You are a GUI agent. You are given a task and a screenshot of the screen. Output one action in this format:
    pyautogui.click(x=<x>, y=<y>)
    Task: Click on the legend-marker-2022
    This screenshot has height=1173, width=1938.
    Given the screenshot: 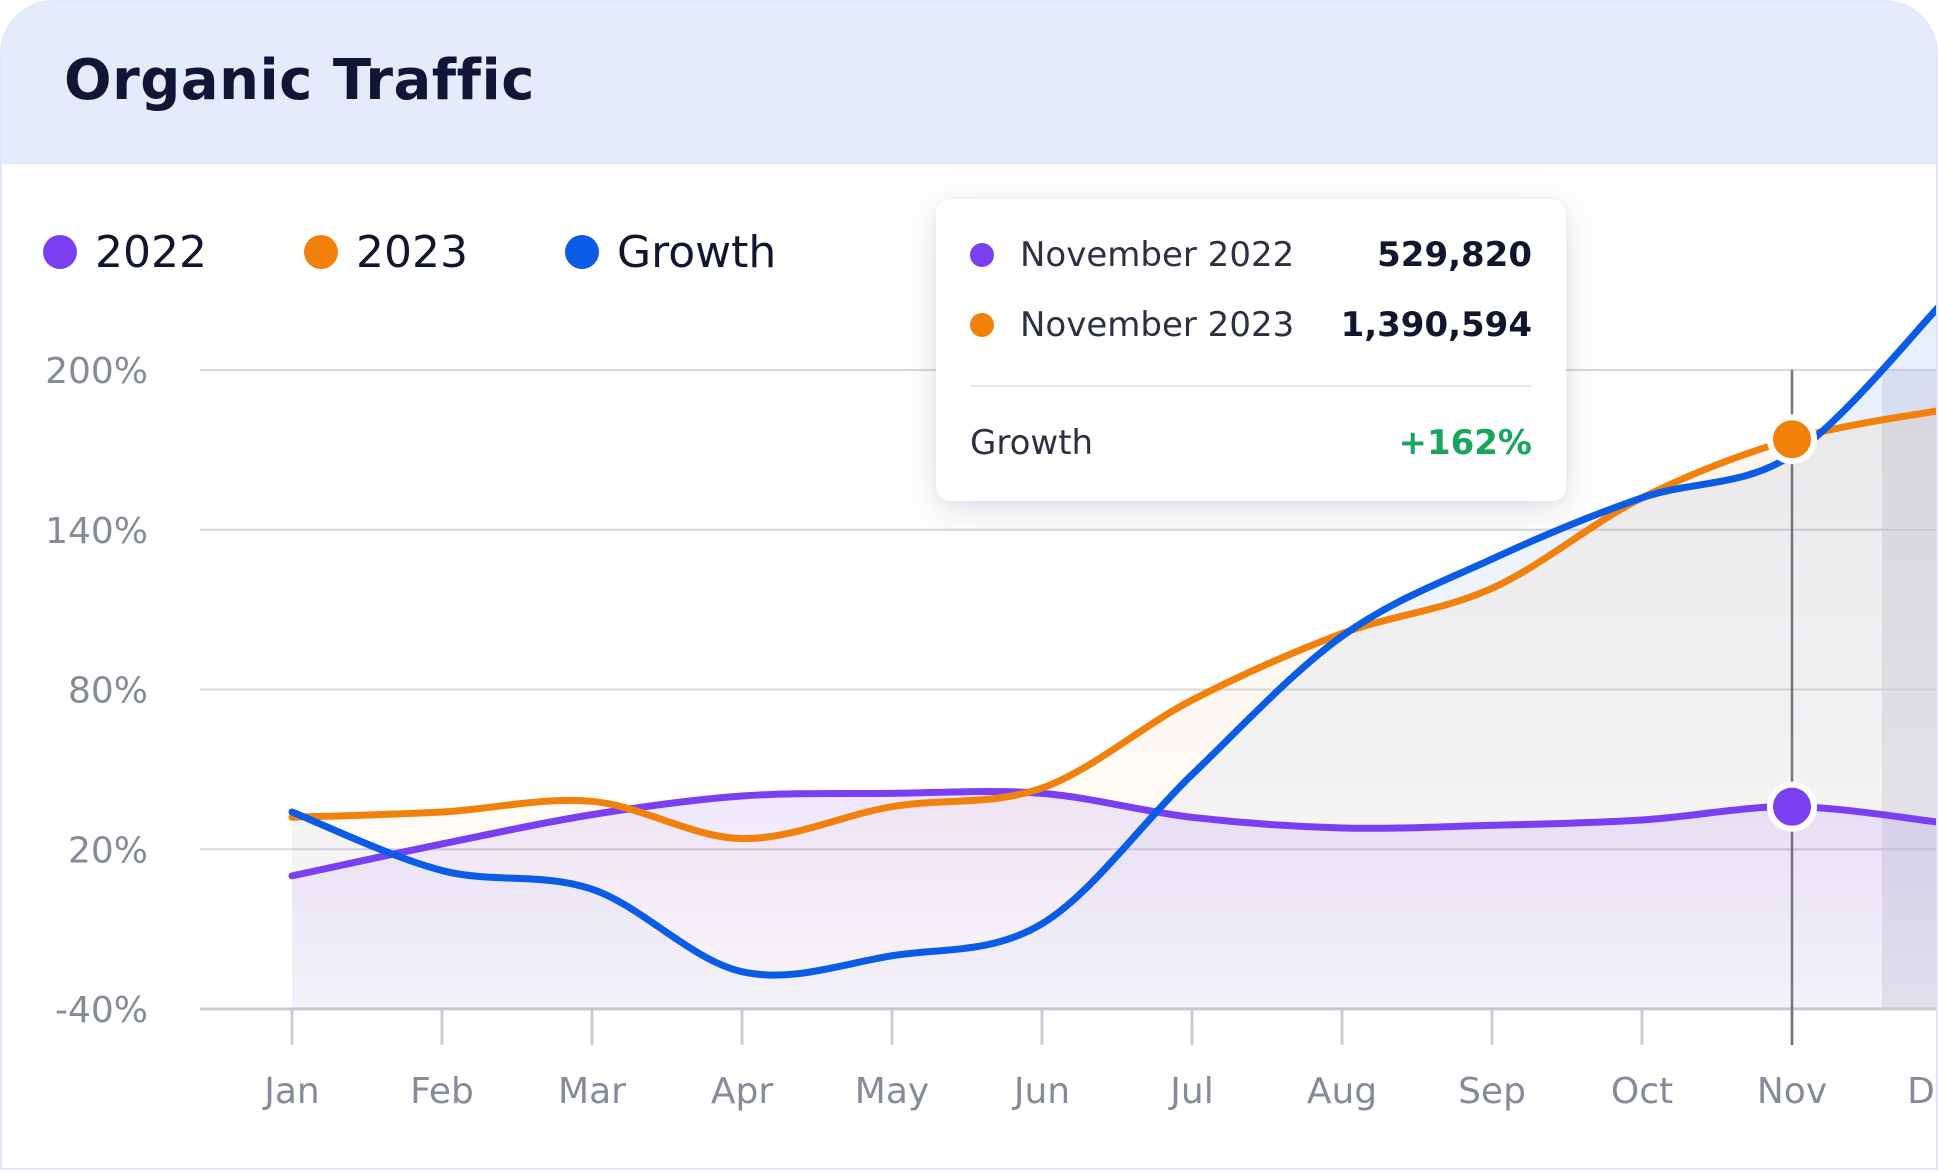 What is the action you would take?
    pyautogui.click(x=60, y=252)
    